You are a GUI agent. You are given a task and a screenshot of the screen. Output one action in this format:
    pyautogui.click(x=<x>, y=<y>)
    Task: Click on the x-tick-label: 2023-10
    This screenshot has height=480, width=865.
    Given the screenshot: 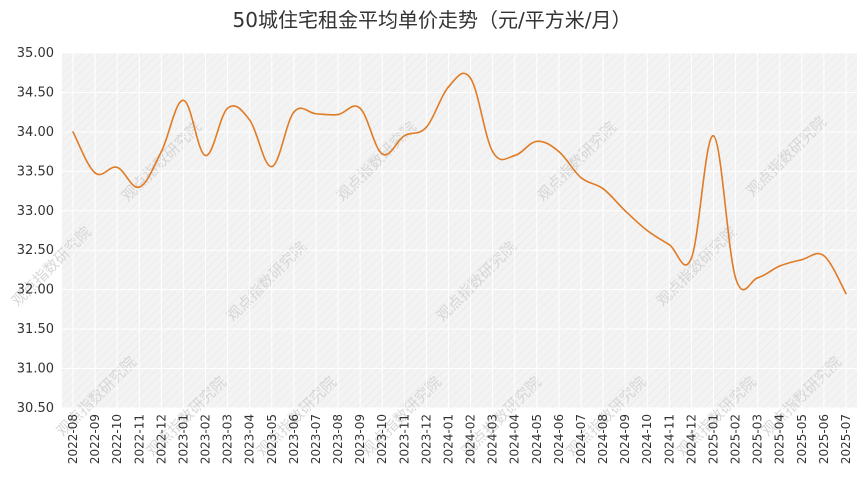 What is the action you would take?
    pyautogui.click(x=382, y=439)
    